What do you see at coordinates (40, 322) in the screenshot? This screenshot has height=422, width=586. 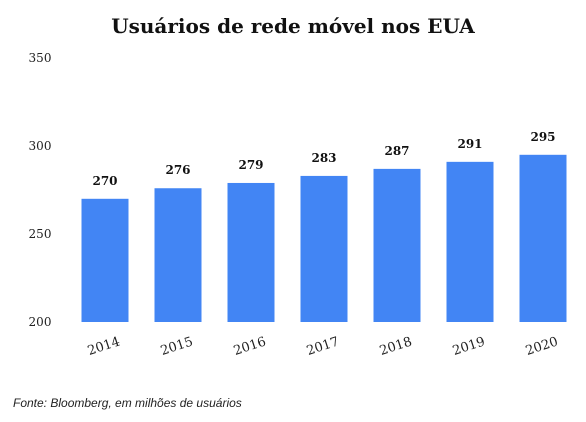 I see `y-tick-label: 200` at bounding box center [40, 322].